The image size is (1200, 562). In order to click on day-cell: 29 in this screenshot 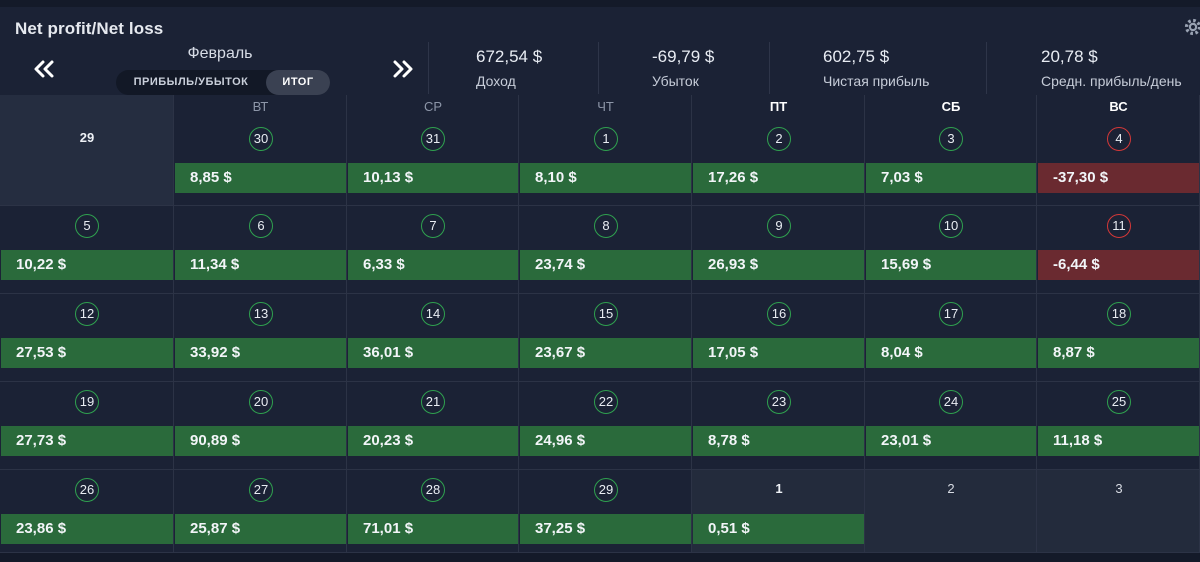, I will do `click(87, 150)`.